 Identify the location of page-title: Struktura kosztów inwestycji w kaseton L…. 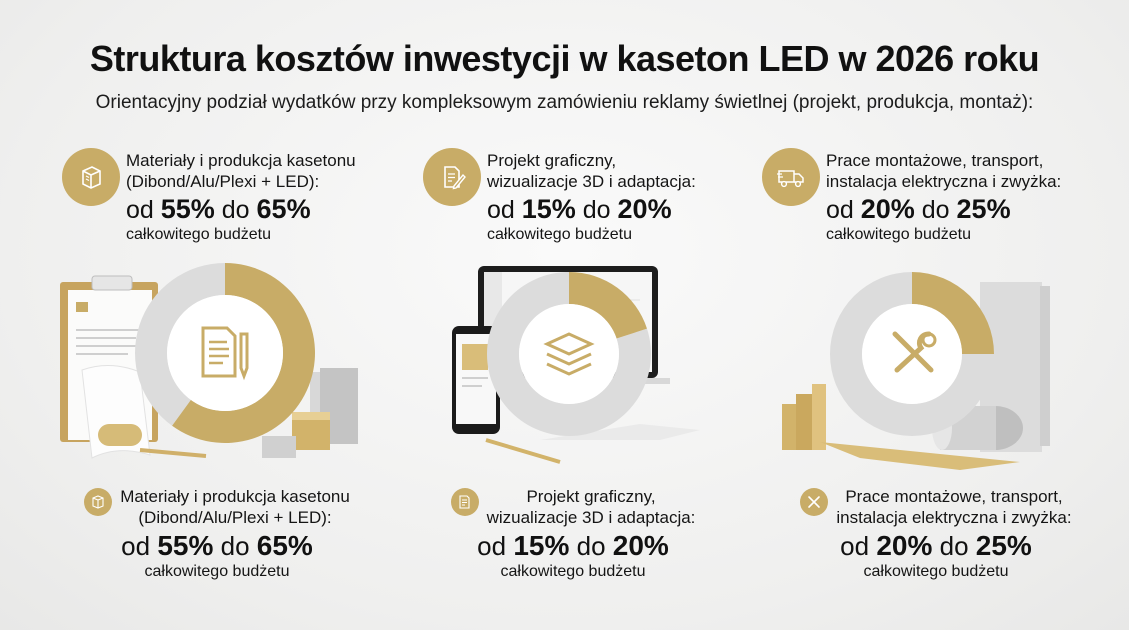
(564, 58).